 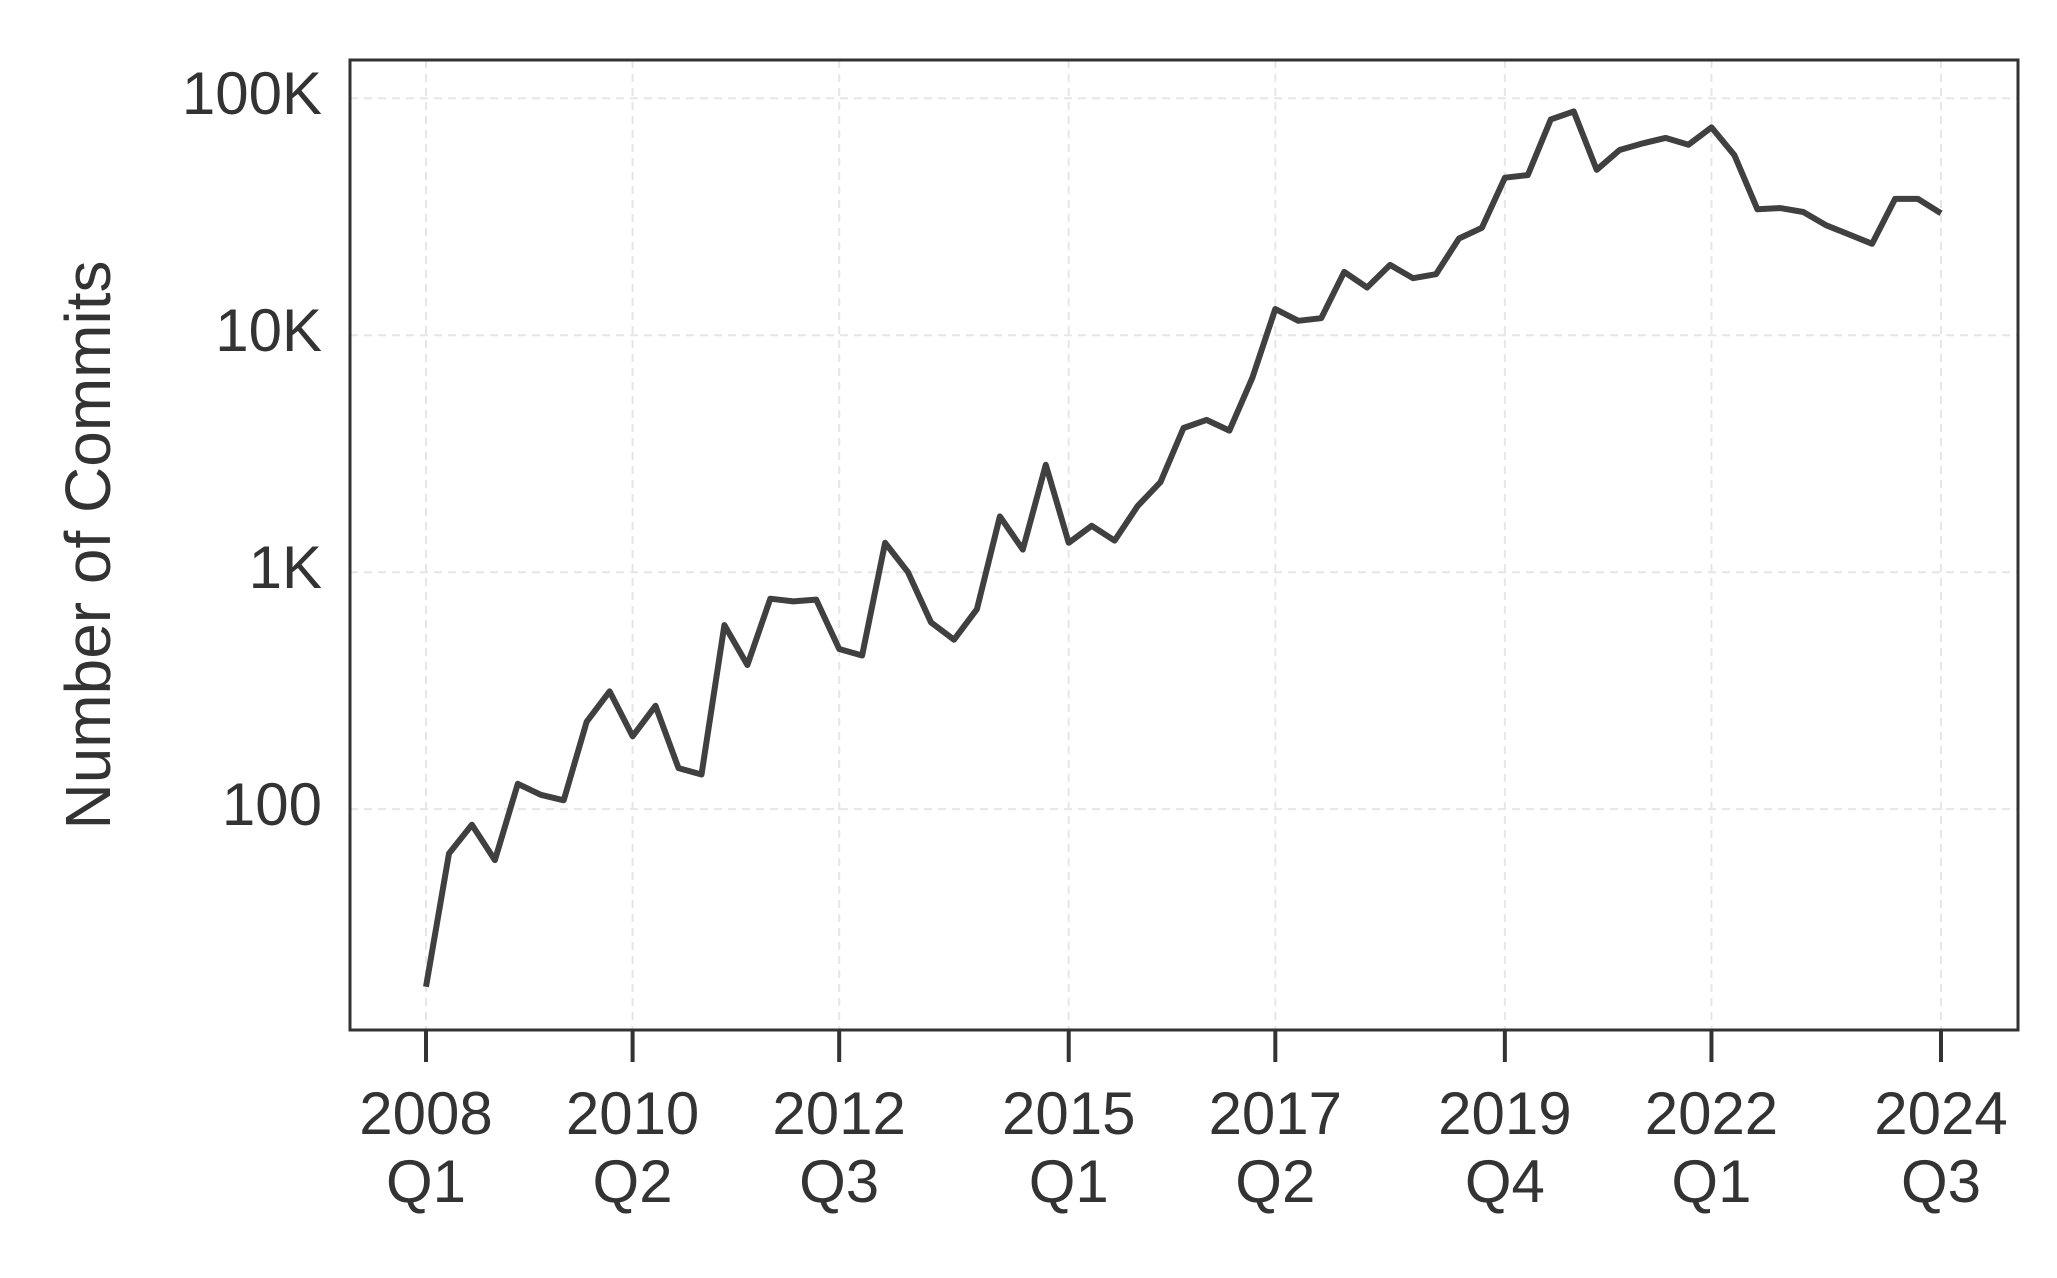 What do you see at coordinates (1068, 1147) in the screenshot?
I see `x-tick-label: 2015 Q1` at bounding box center [1068, 1147].